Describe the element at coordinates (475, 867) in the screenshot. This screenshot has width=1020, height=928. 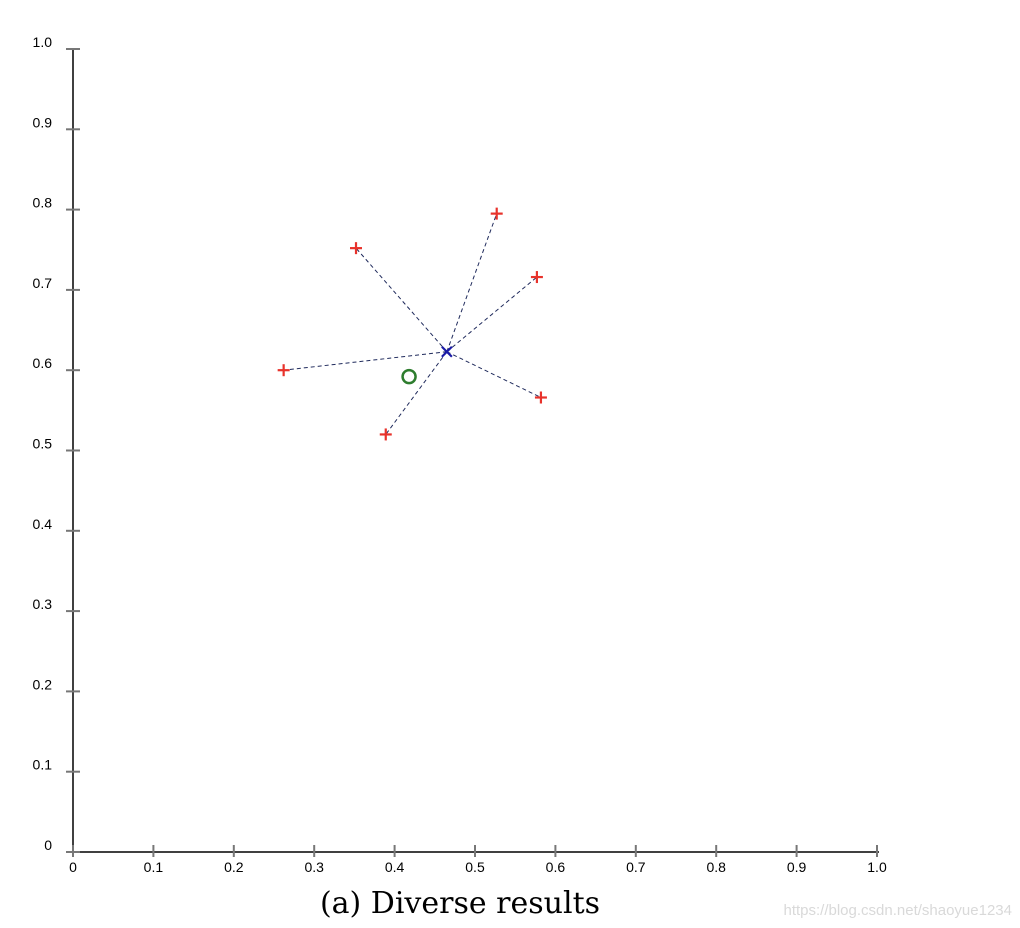
I see `x-tick-label: 0.5` at that location.